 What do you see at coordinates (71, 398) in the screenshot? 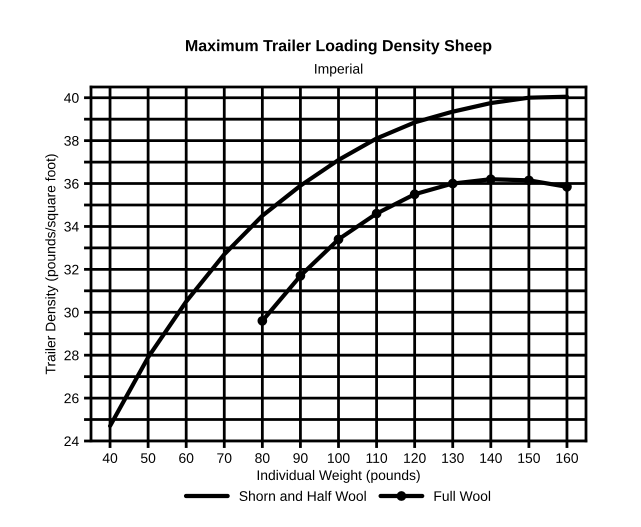
I see `y-tick-label: 26` at bounding box center [71, 398].